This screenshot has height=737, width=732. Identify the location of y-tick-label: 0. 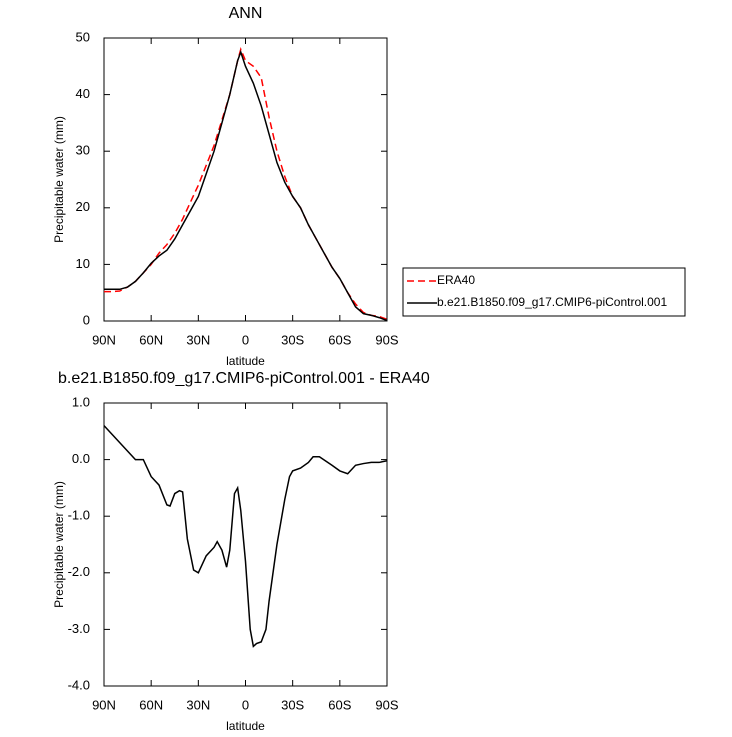
(86, 319).